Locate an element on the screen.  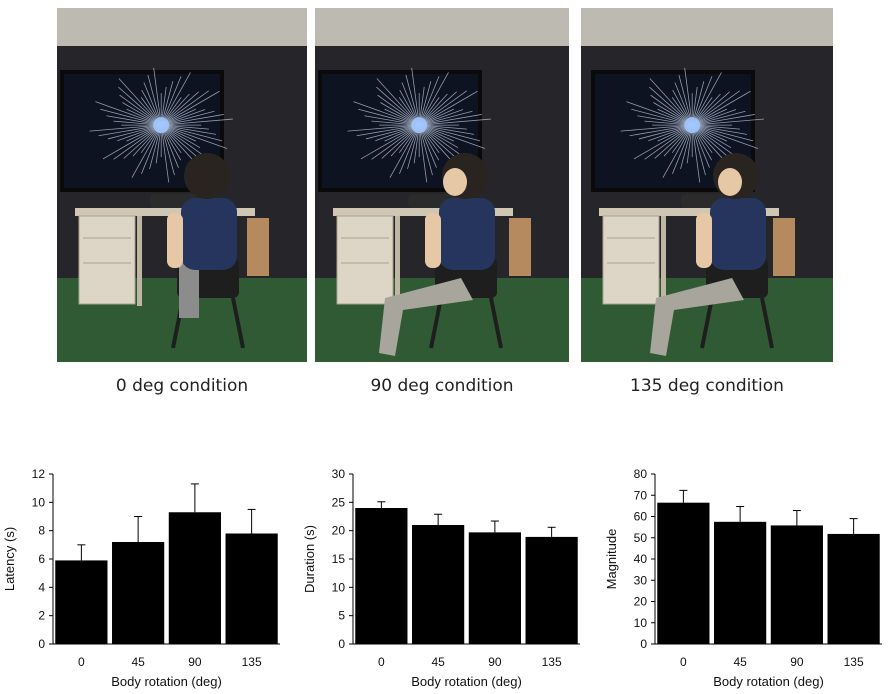
y-tick-label: 10 is located at coordinates (339, 587).